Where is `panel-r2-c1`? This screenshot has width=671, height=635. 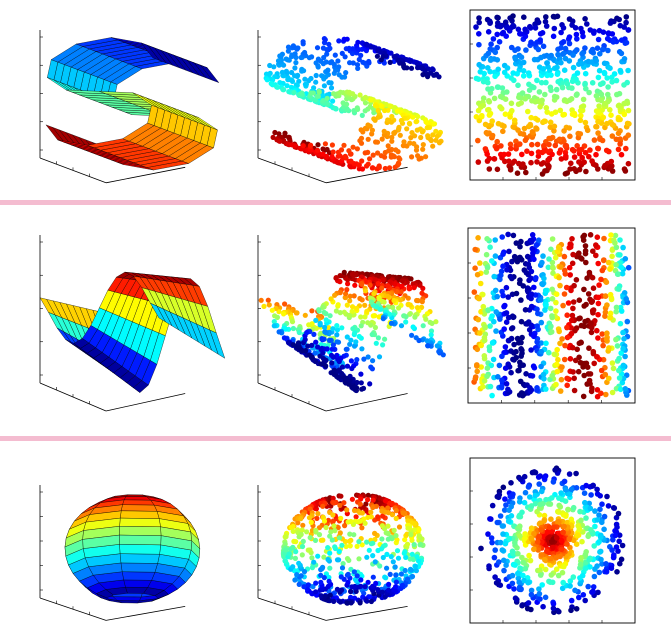
panel-r2-c1 is located at coordinates (132, 323).